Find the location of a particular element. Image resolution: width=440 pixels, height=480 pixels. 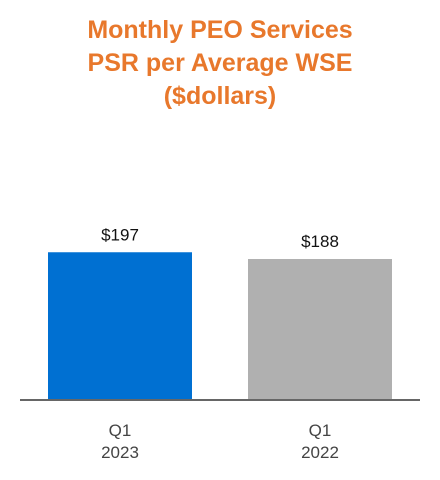

tick-label-2-line-2: 2022 is located at coordinates (320, 452).